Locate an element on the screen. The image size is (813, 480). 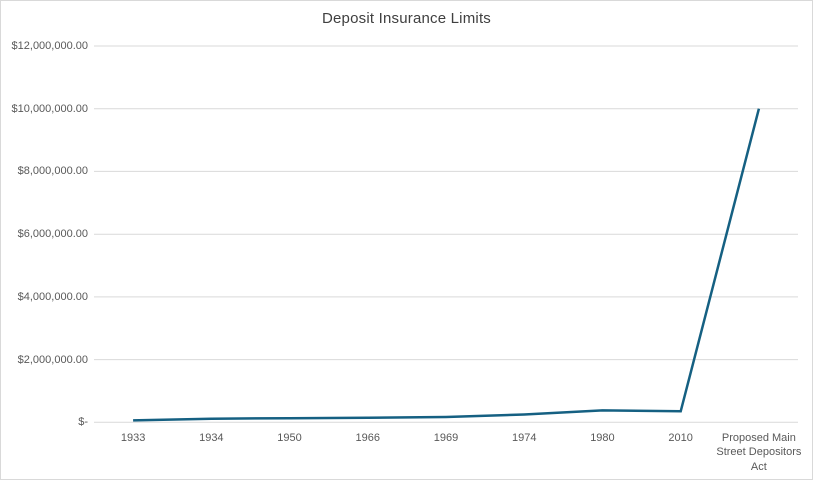
y-axis-tick-label: $6,000,000.00 is located at coordinates (52, 234).